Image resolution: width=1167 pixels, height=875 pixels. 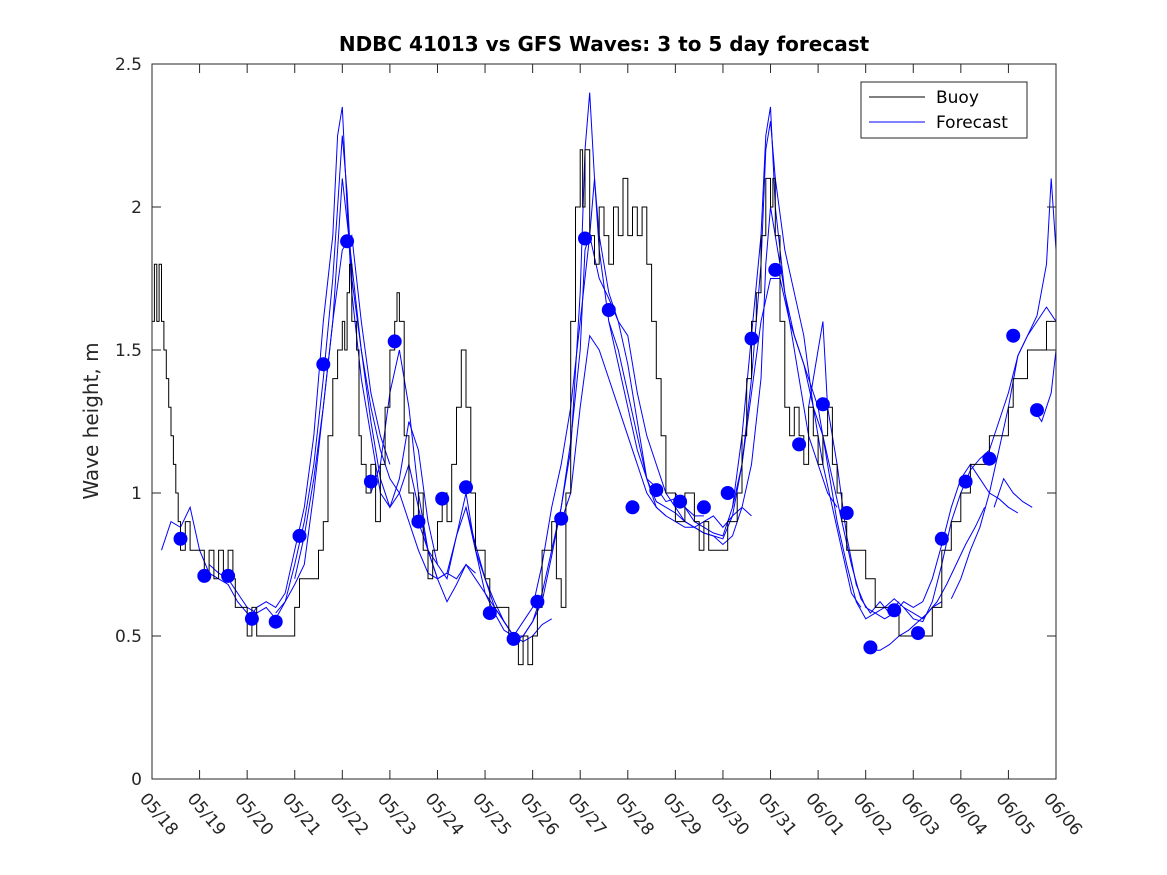 What do you see at coordinates (957, 98) in the screenshot?
I see `legend-label-buoy: Buoy` at bounding box center [957, 98].